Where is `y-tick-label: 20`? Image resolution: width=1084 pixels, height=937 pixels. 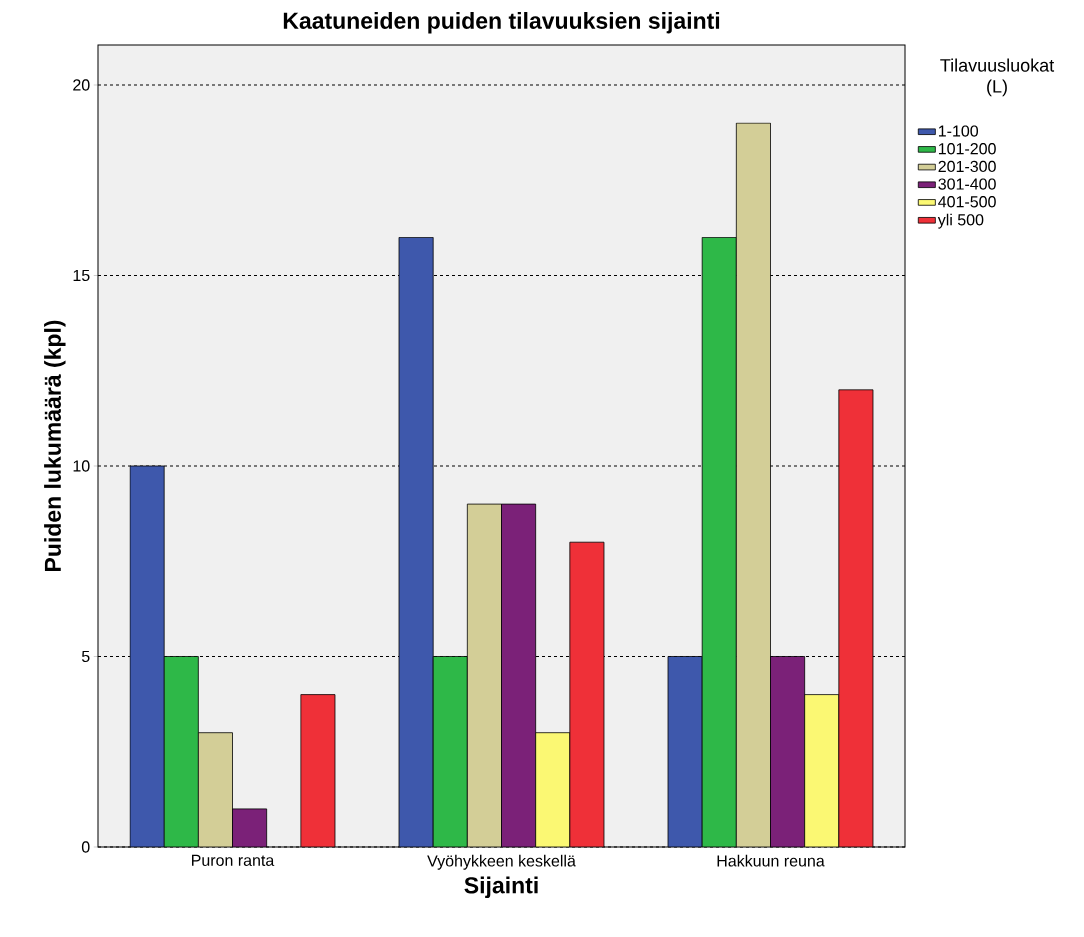
y-tick-label: 20 is located at coordinates (81, 85).